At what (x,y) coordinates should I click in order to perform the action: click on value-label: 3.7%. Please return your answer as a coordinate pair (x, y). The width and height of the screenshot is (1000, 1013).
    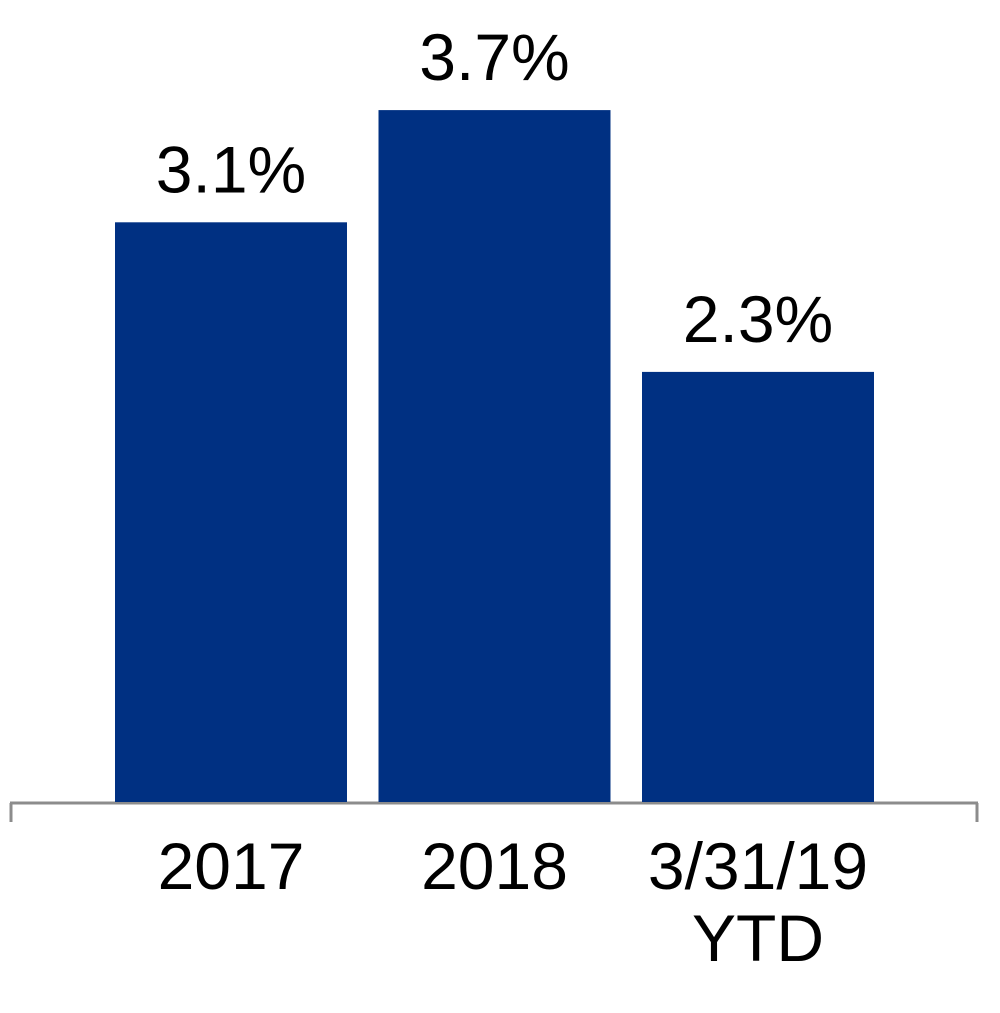
    Looking at the image, I should click on (494, 57).